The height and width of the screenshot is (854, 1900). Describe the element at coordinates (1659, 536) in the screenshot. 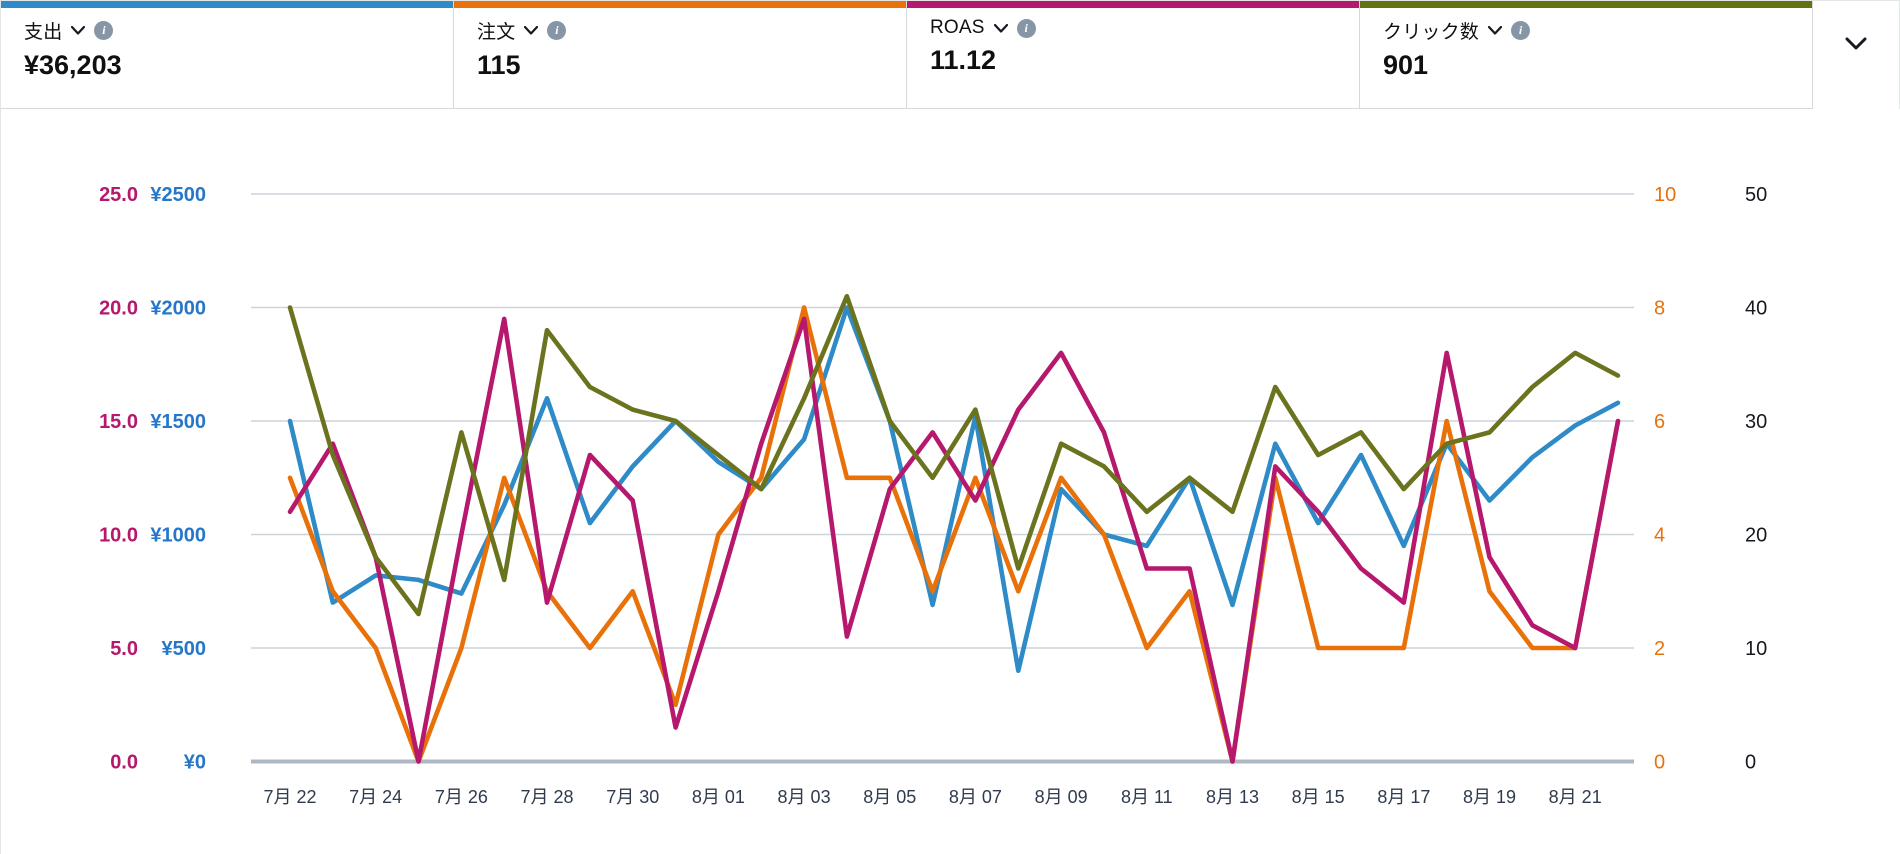

I see `right_orders-tick-label: 4` at that location.